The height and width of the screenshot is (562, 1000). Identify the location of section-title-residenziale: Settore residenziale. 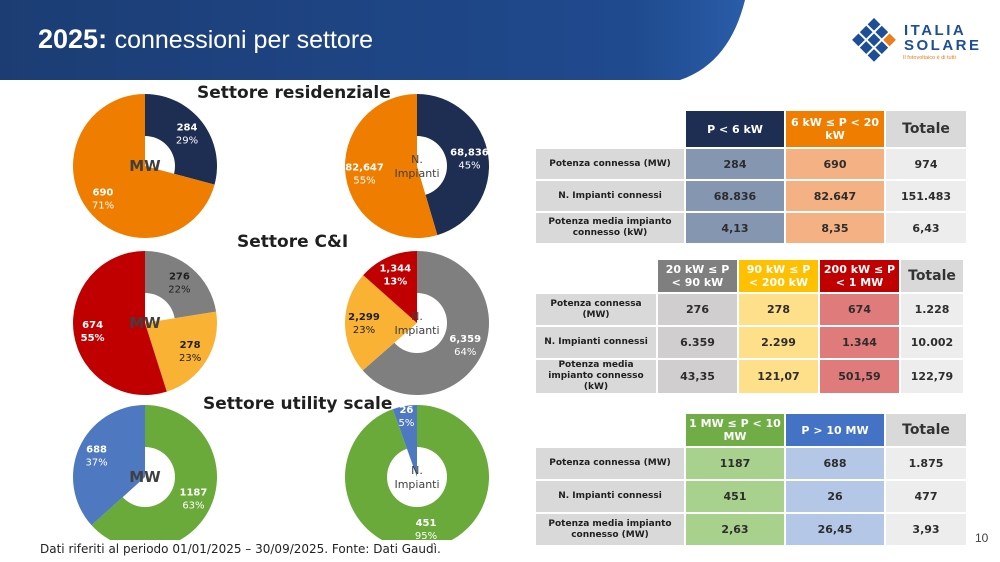
(294, 93).